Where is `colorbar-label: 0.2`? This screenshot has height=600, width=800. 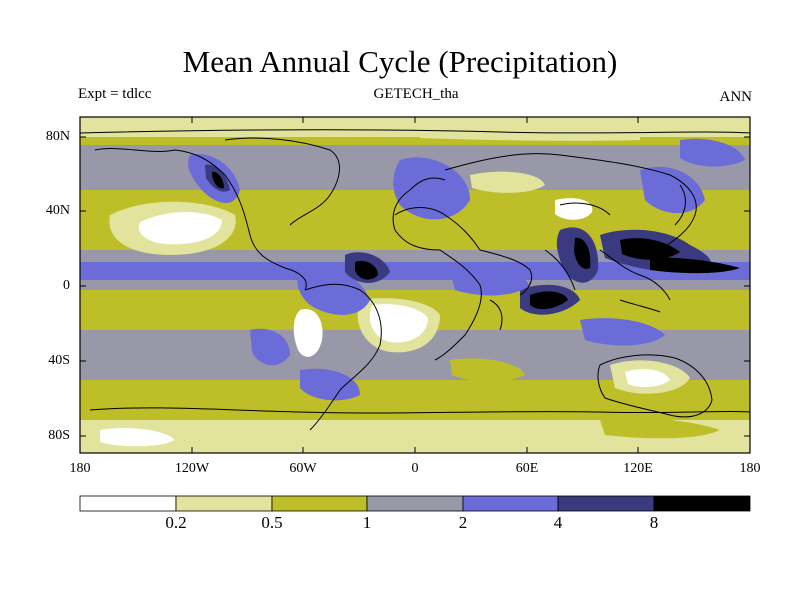 colorbar-label: 0.2 is located at coordinates (176, 522).